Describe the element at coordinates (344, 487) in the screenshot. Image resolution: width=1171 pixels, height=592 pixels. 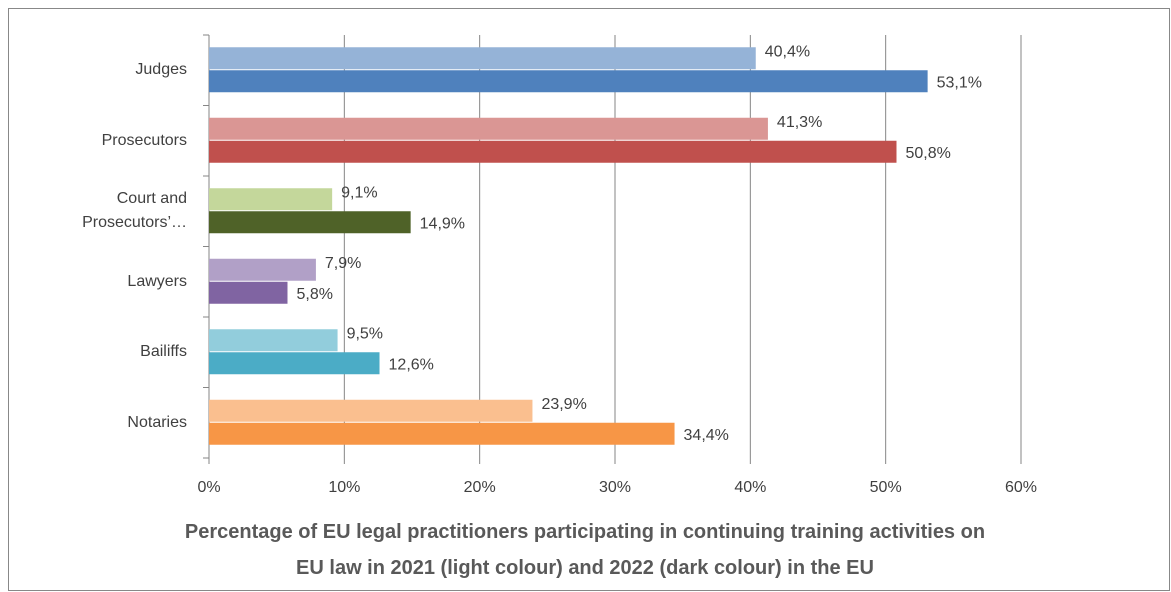
I see `x-tick-label: 10%` at that location.